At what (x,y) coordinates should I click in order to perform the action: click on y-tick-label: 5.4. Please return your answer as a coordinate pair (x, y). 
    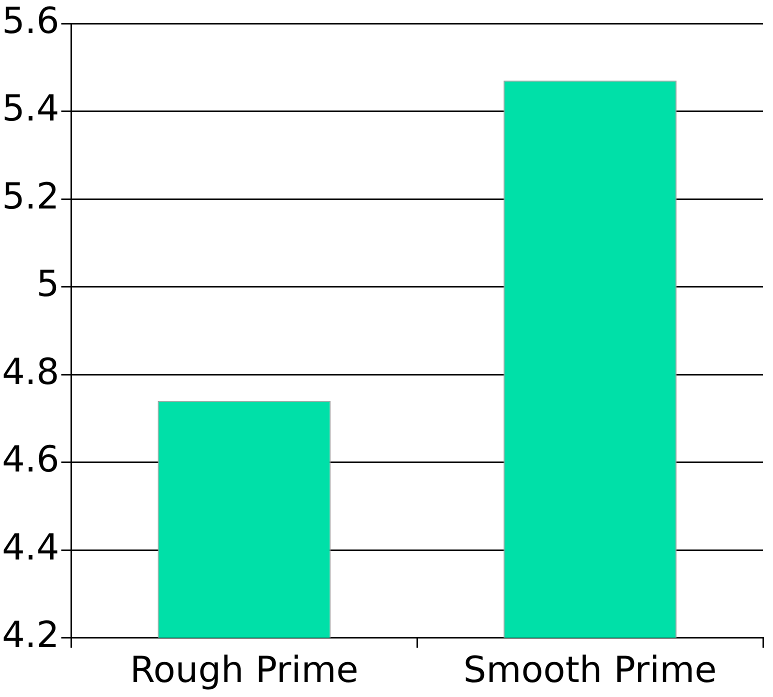
    Looking at the image, I should click on (31, 109).